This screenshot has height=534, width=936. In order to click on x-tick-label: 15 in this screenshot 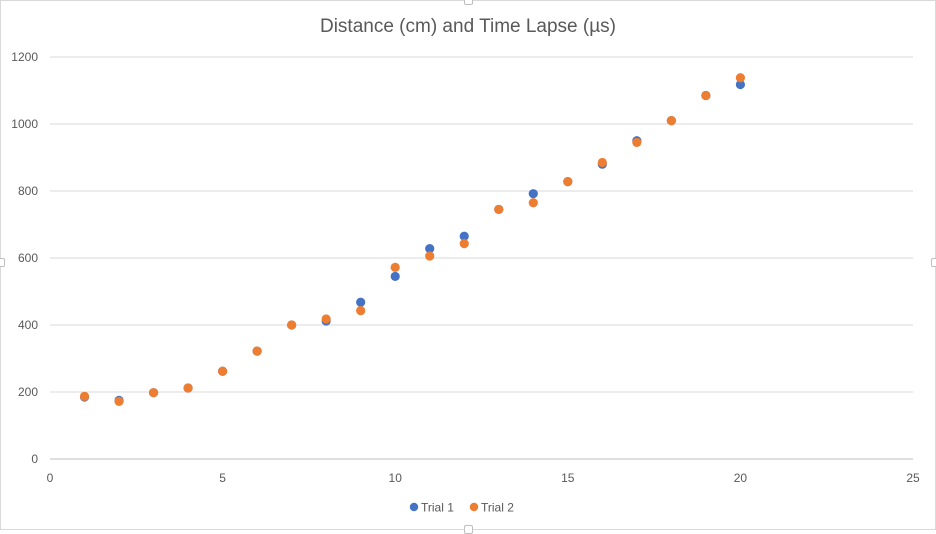, I will do `click(568, 478)`.